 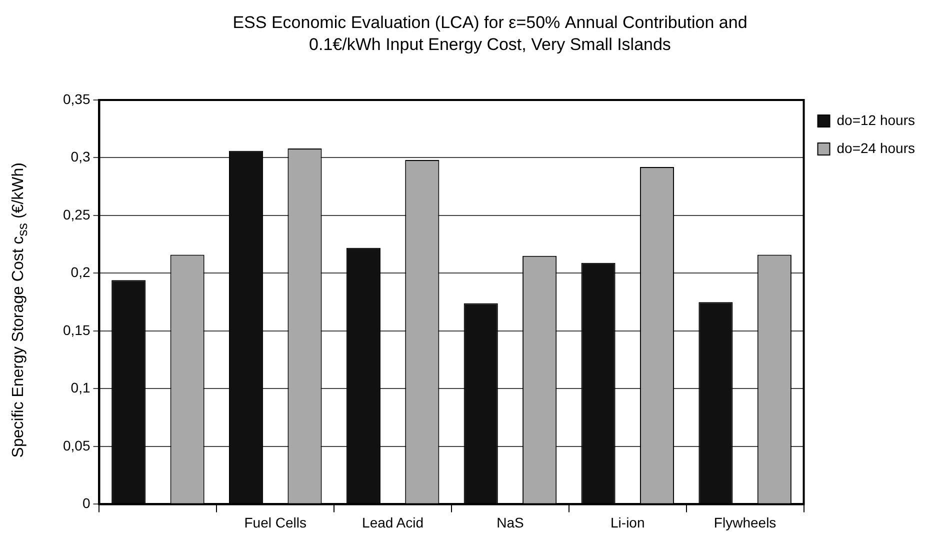 I want to click on x-tick-label: Fuel Cells, so click(x=275, y=522).